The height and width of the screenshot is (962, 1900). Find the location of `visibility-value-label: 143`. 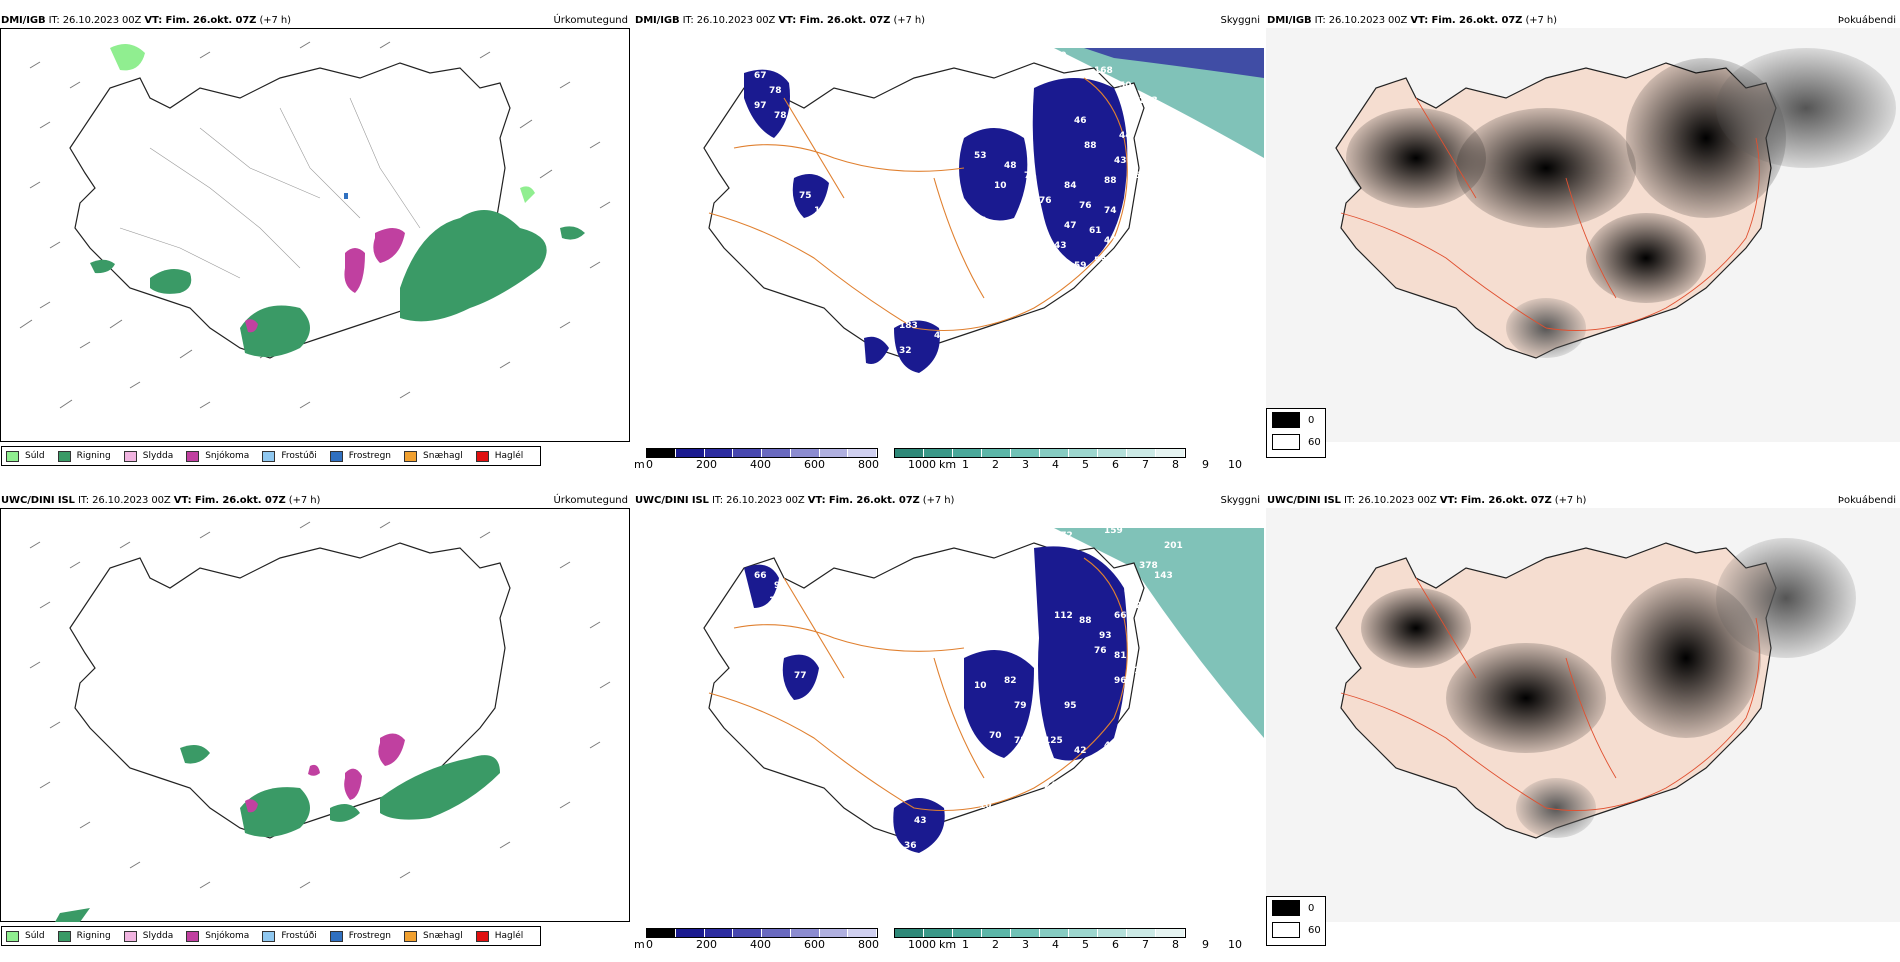

visibility-value-label: 143 is located at coordinates (1163, 576).